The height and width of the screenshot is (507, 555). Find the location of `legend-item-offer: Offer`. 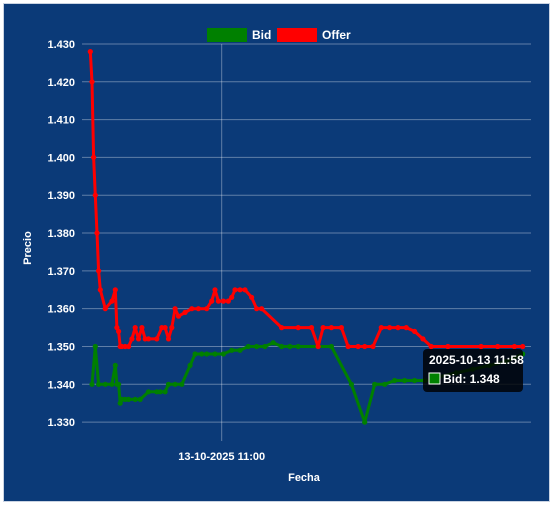

legend-item-offer: Offer is located at coordinates (314, 35).